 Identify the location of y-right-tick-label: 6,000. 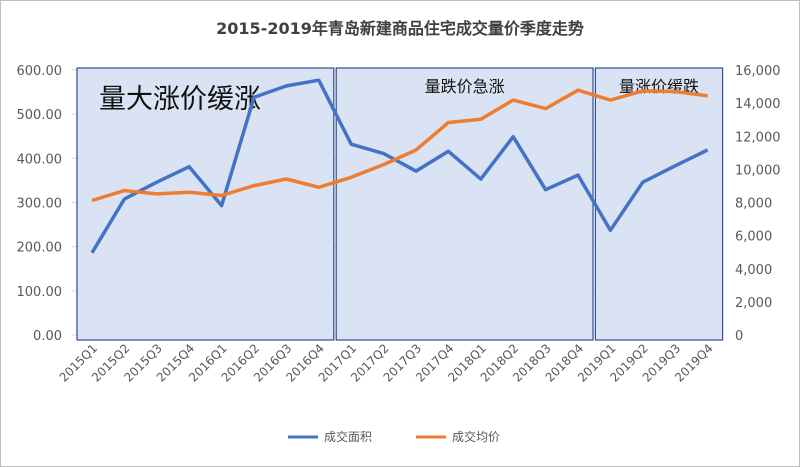
(753, 237).